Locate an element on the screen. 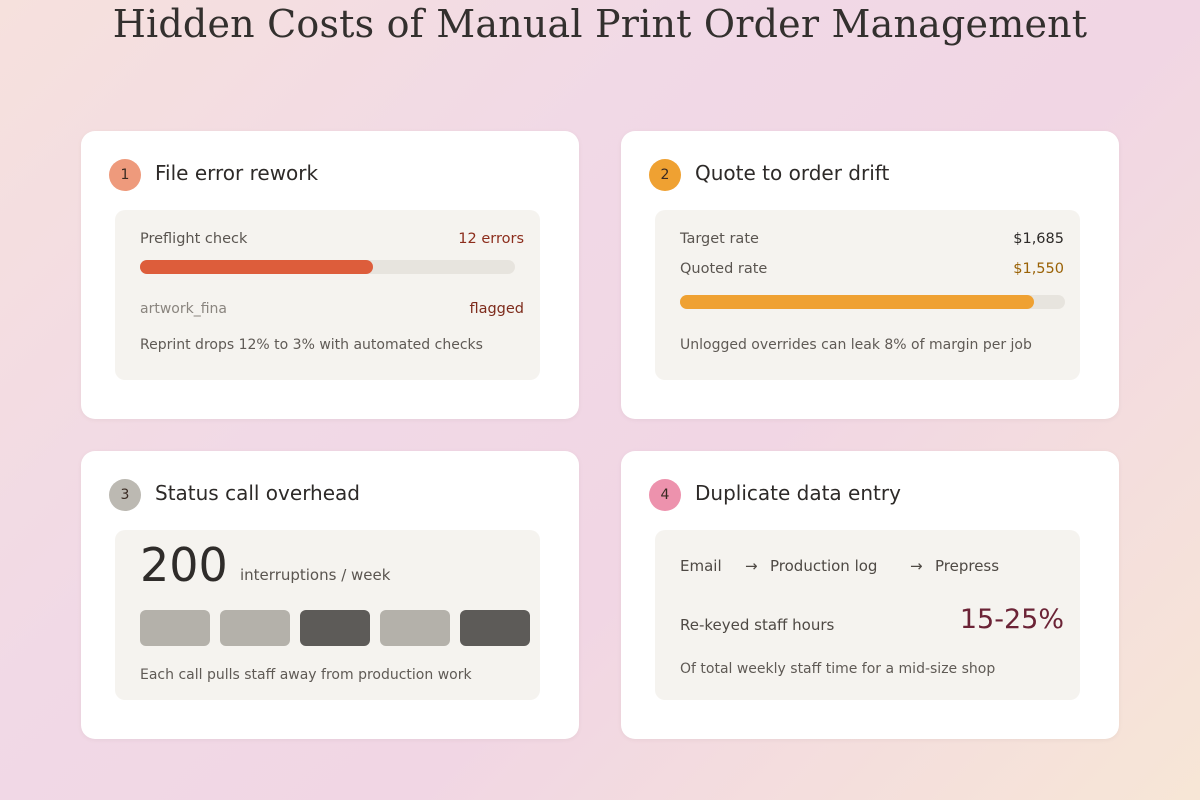 This screenshot has width=1200, height=800. file-status-flag: flagged is located at coordinates (496, 309).